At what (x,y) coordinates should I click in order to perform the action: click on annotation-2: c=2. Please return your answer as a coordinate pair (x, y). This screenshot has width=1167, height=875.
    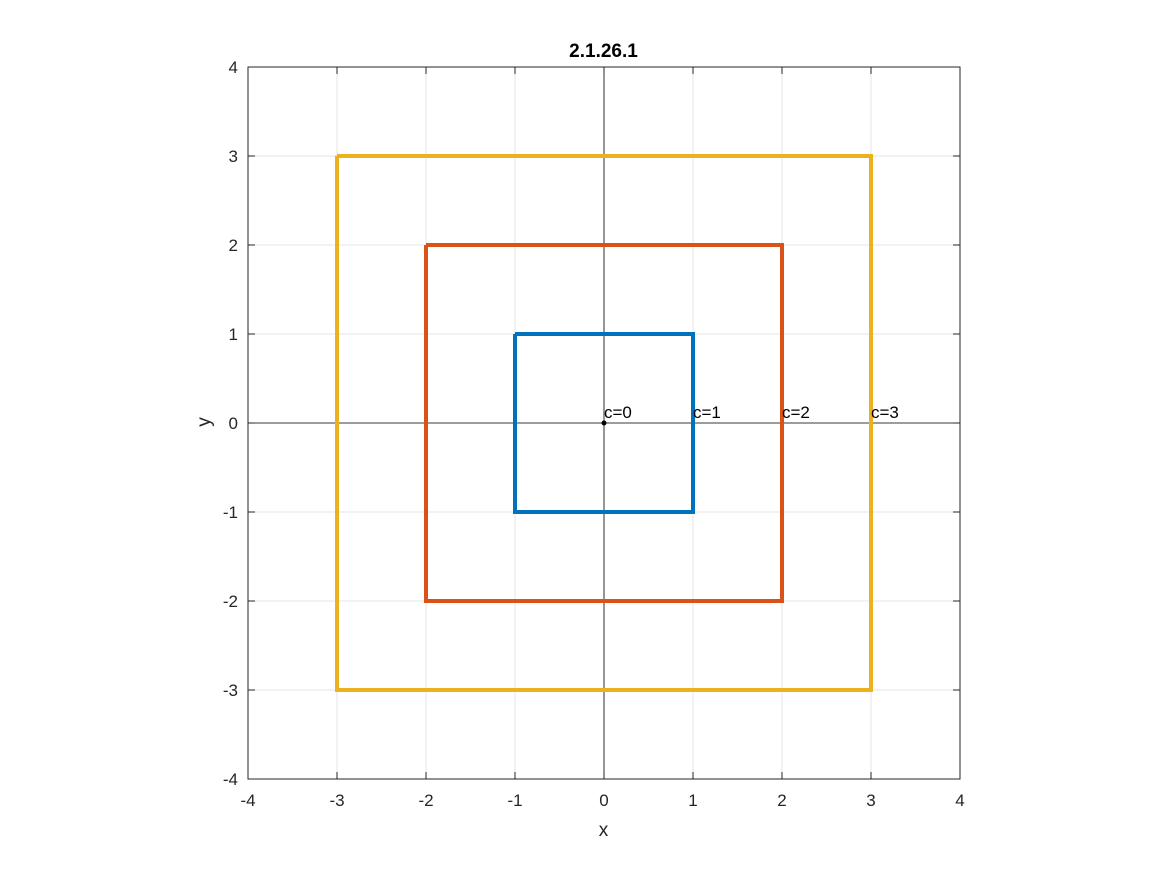
    Looking at the image, I should click on (796, 412).